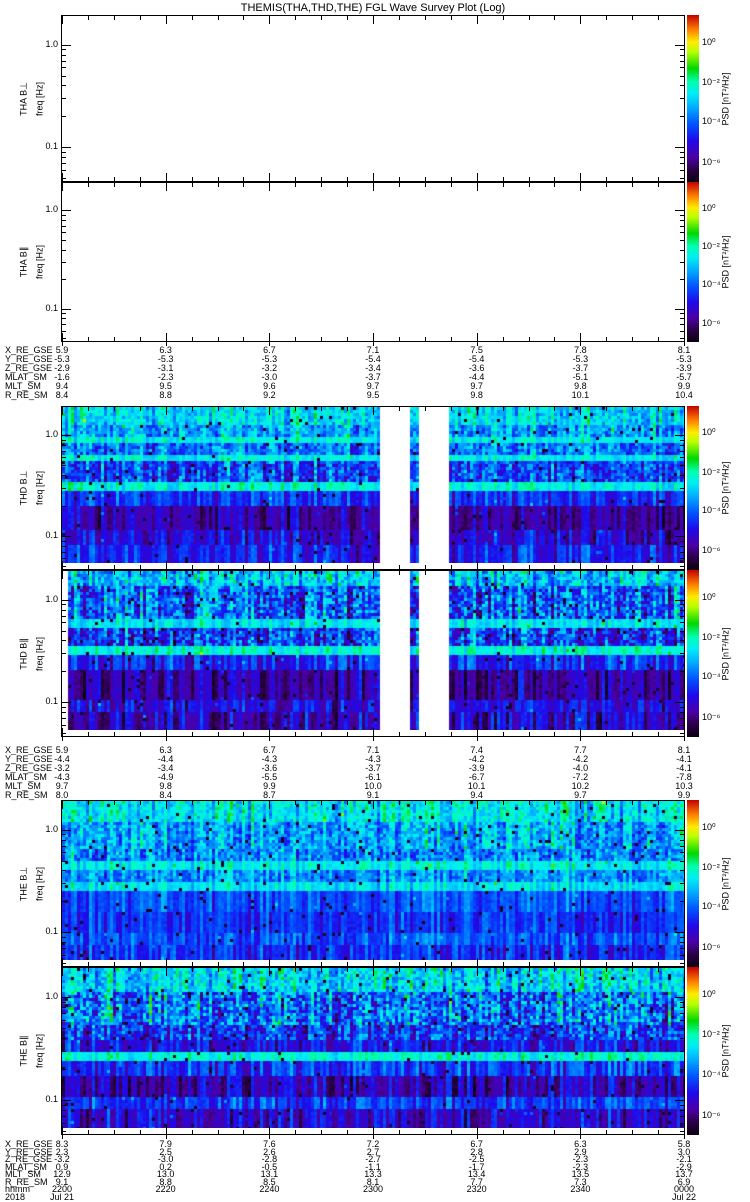 This screenshot has height=1202, width=750. Describe the element at coordinates (725, 488) in the screenshot. I see `colorbar-axis-label: PSD [nT²/Hz]` at that location.